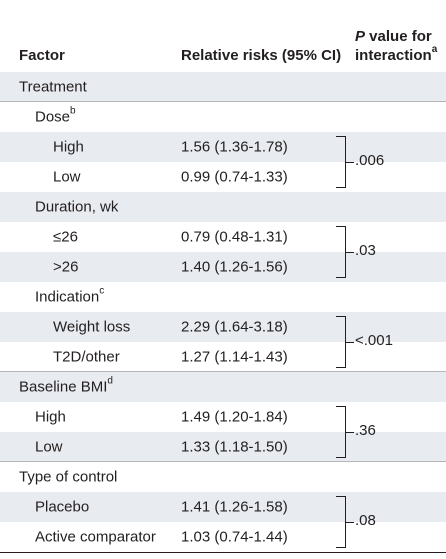 This screenshot has width=446, height=559. What do you see at coordinates (77, 207) in the screenshot?
I see `row-label: Duration, wk` at bounding box center [77, 207].